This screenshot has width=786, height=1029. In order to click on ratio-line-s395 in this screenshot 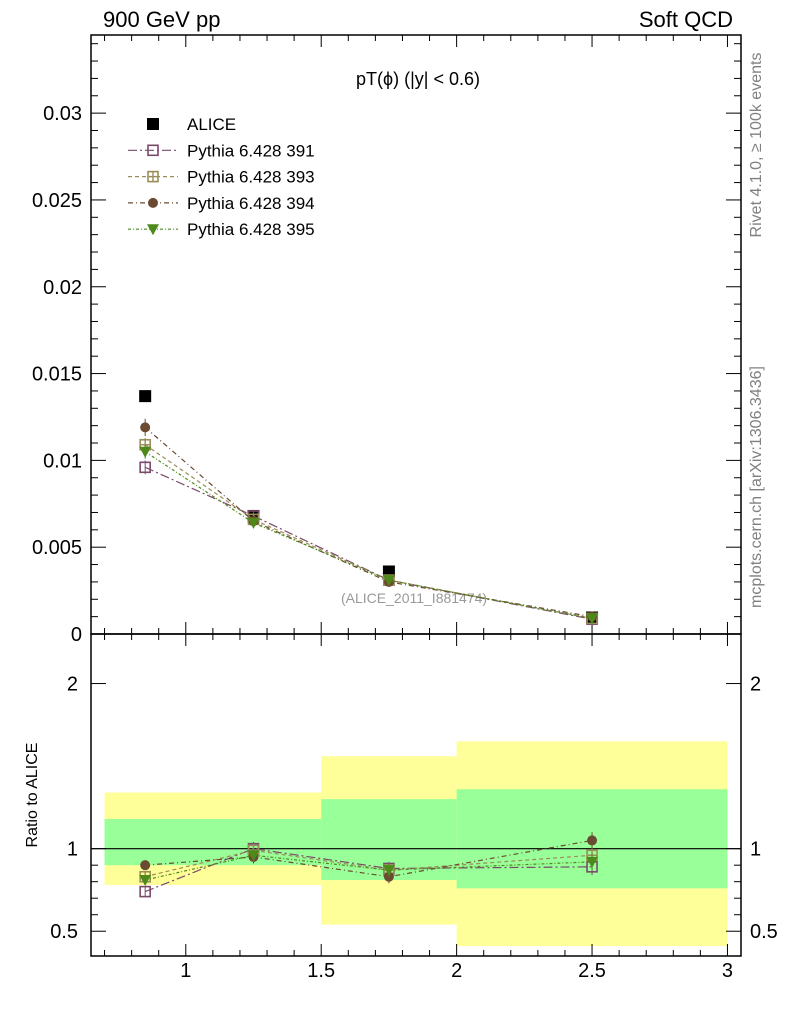, I will do `click(369, 867)`.